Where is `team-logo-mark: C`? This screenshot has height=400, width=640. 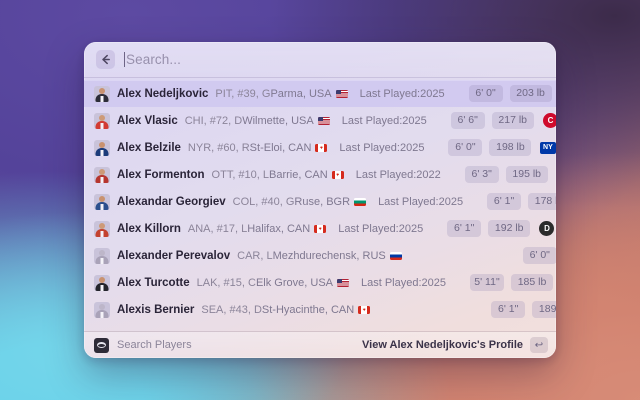
team-logo-mark: C is located at coordinates (549, 120).